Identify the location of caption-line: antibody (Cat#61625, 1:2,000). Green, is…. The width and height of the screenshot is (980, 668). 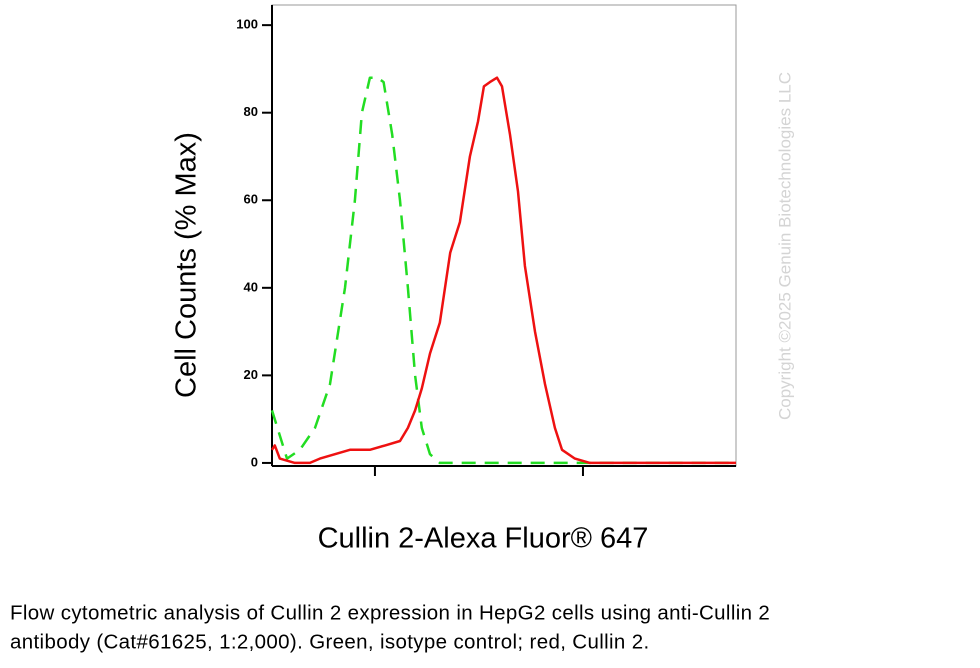
(330, 641).